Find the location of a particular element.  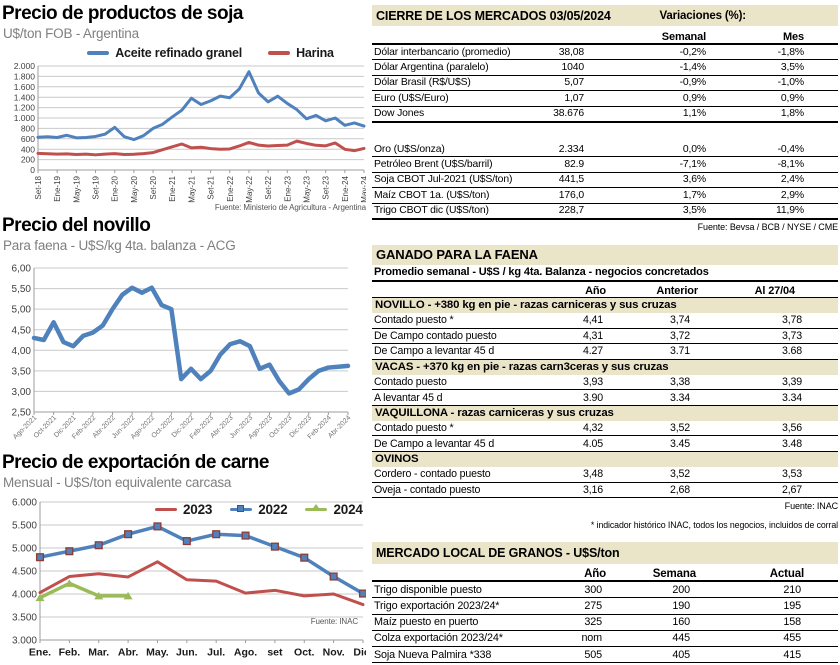

row-label: Dólar Brasil (R$/U$S) is located at coordinates (422, 83).